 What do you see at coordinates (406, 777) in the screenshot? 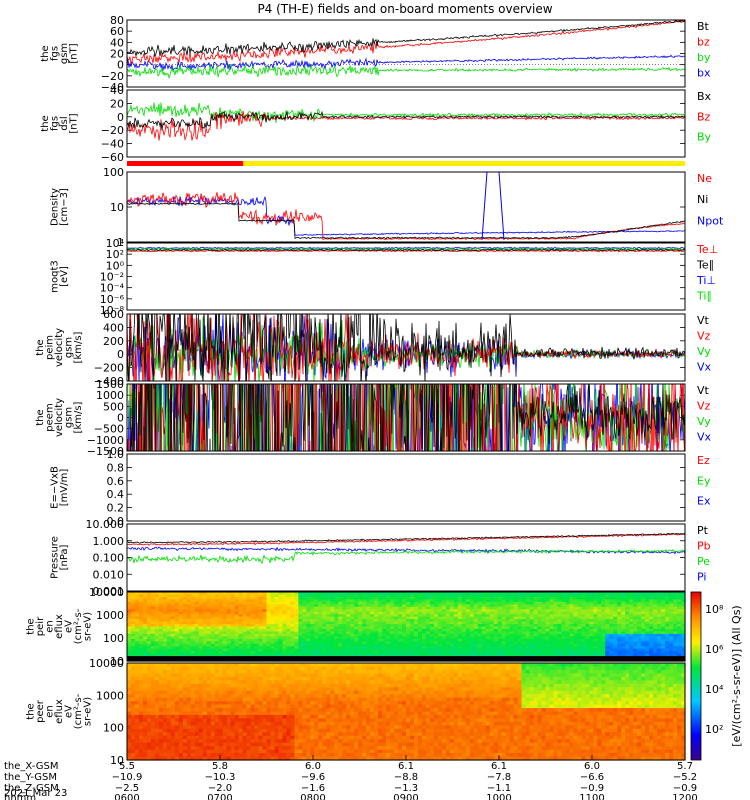
I see `x-tick-label: −8.8` at bounding box center [406, 777].